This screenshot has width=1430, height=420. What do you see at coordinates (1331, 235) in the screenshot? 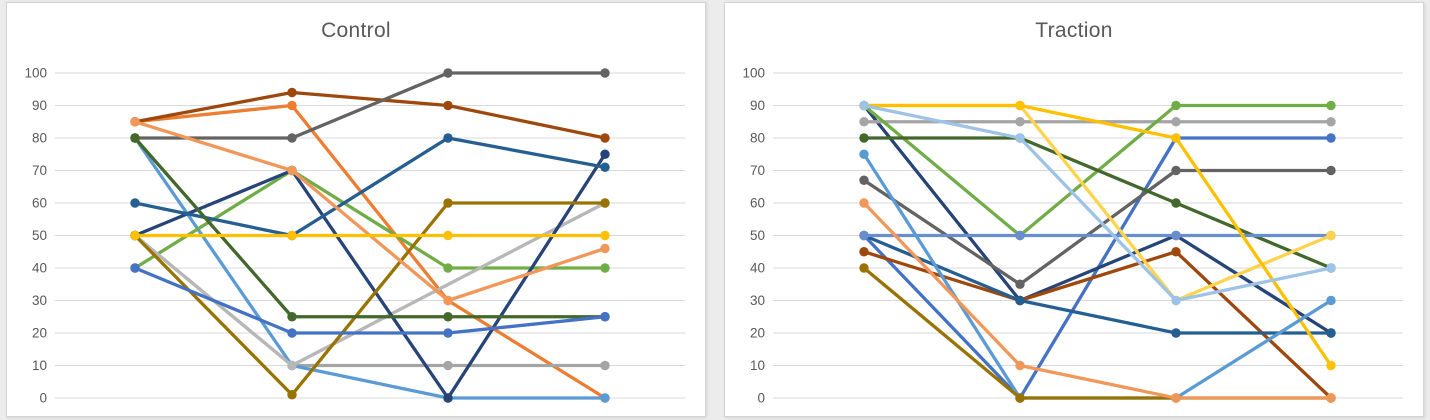
I see `data-point-marker-light-gold` at bounding box center [1331, 235].